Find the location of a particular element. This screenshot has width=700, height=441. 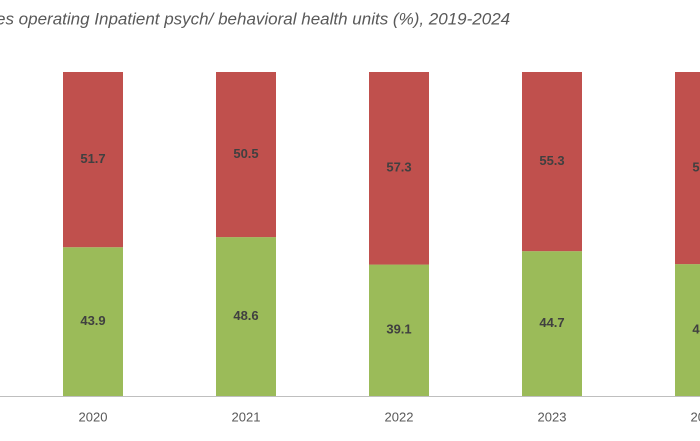

value-label: 58.7 is located at coordinates (696, 166).